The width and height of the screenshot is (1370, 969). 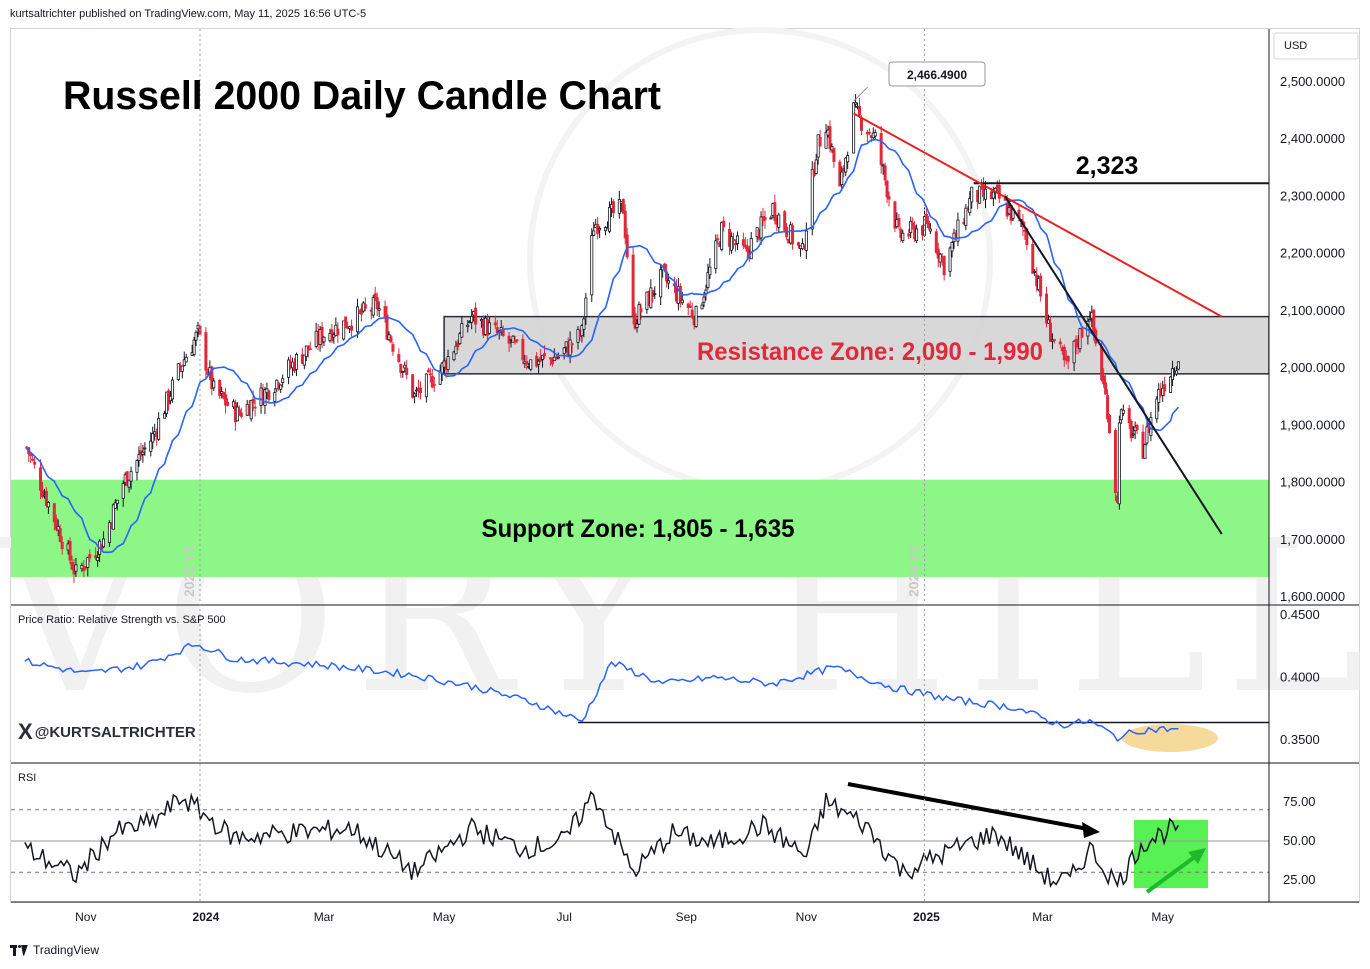 What do you see at coordinates (646, 697) in the screenshot?
I see `ratio-panel` at bounding box center [646, 697].